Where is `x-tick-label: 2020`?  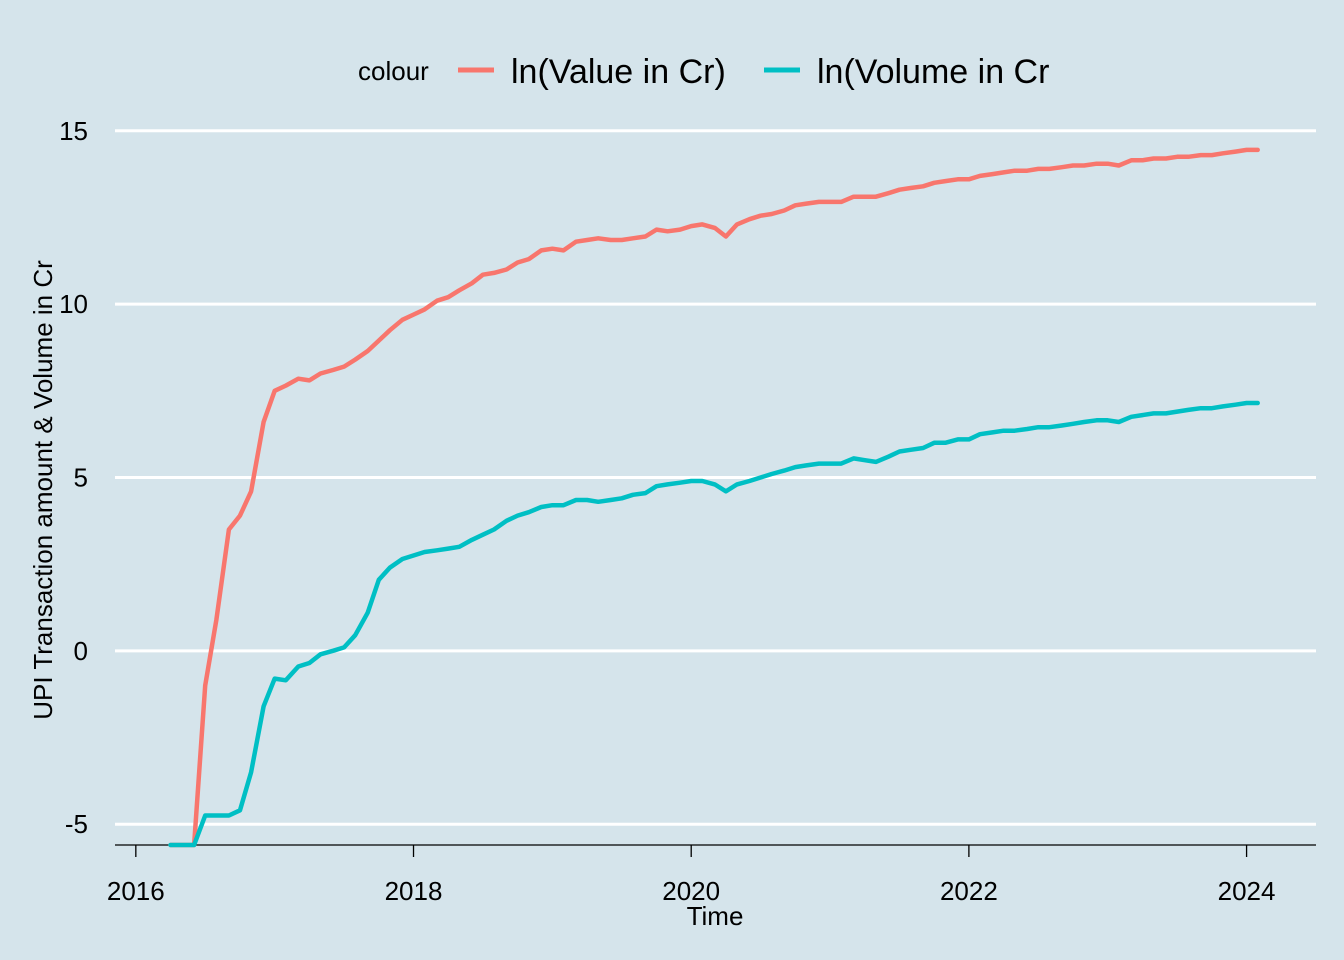
x-tick-label: 2020 is located at coordinates (691, 891).